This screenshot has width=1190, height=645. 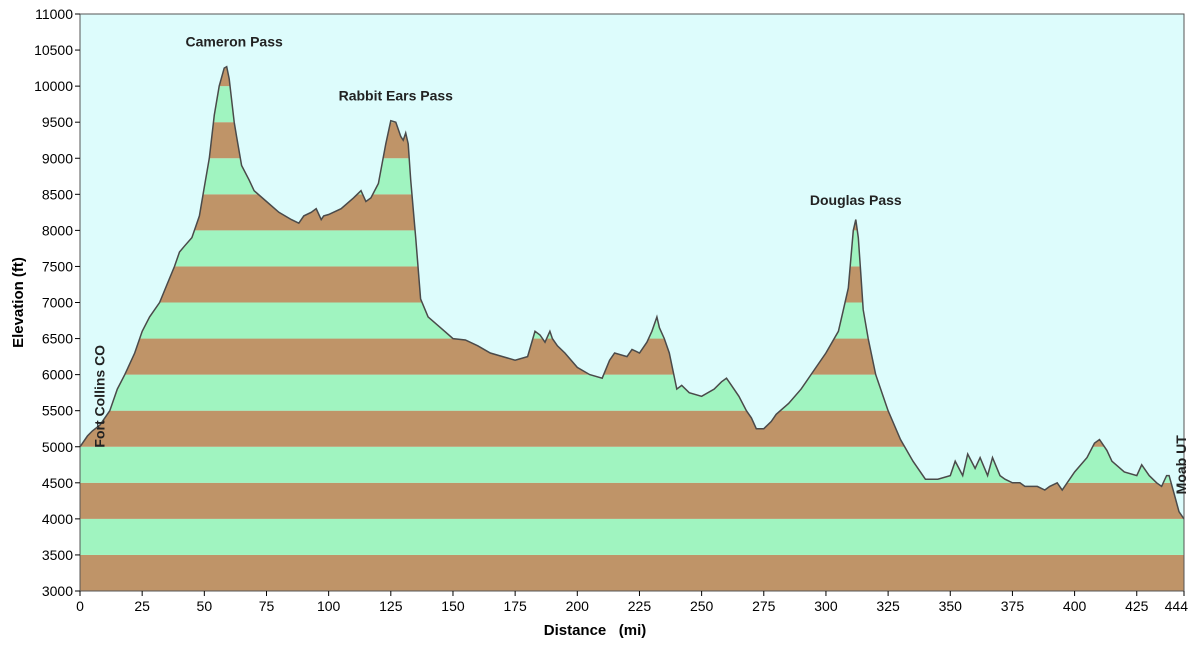 What do you see at coordinates (391, 606) in the screenshot?
I see `x-tick-label: 125` at bounding box center [391, 606].